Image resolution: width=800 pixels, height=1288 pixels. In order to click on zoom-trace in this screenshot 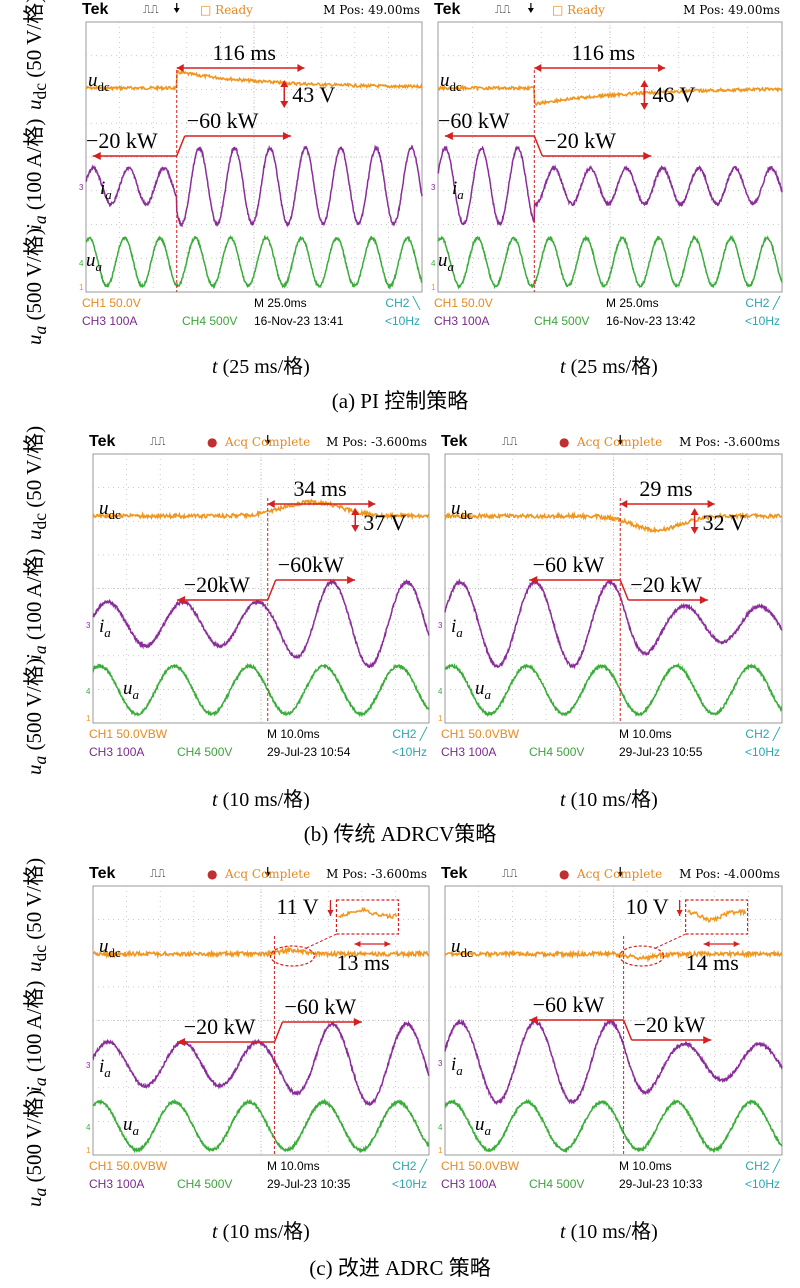, I will do `click(716, 915)`.